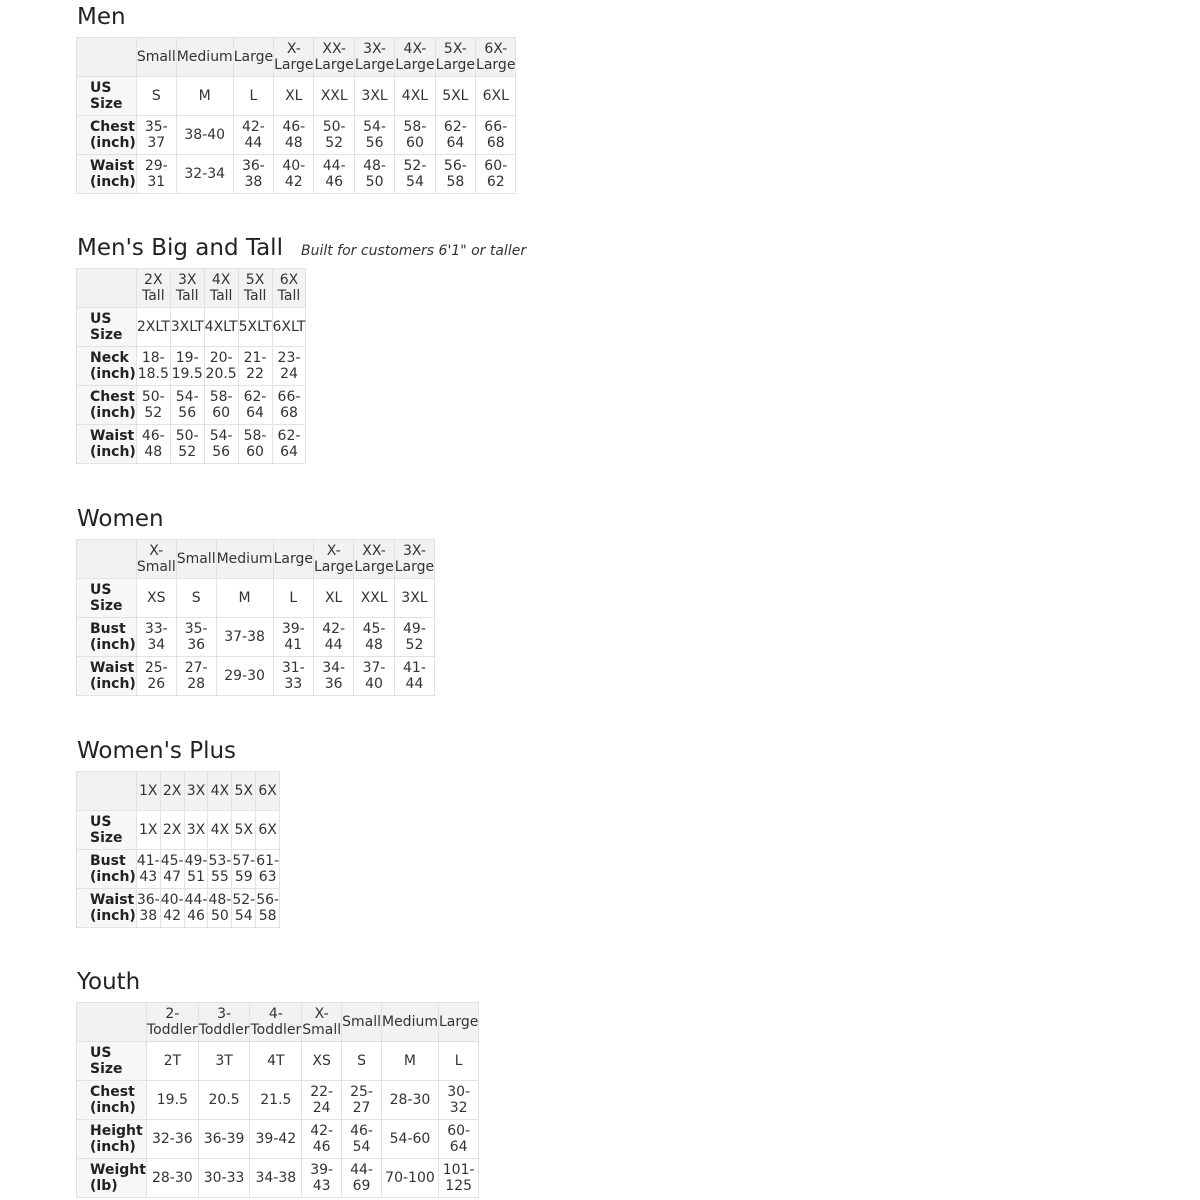  Describe the element at coordinates (244, 791) in the screenshot. I see `column-header: 5X` at that location.